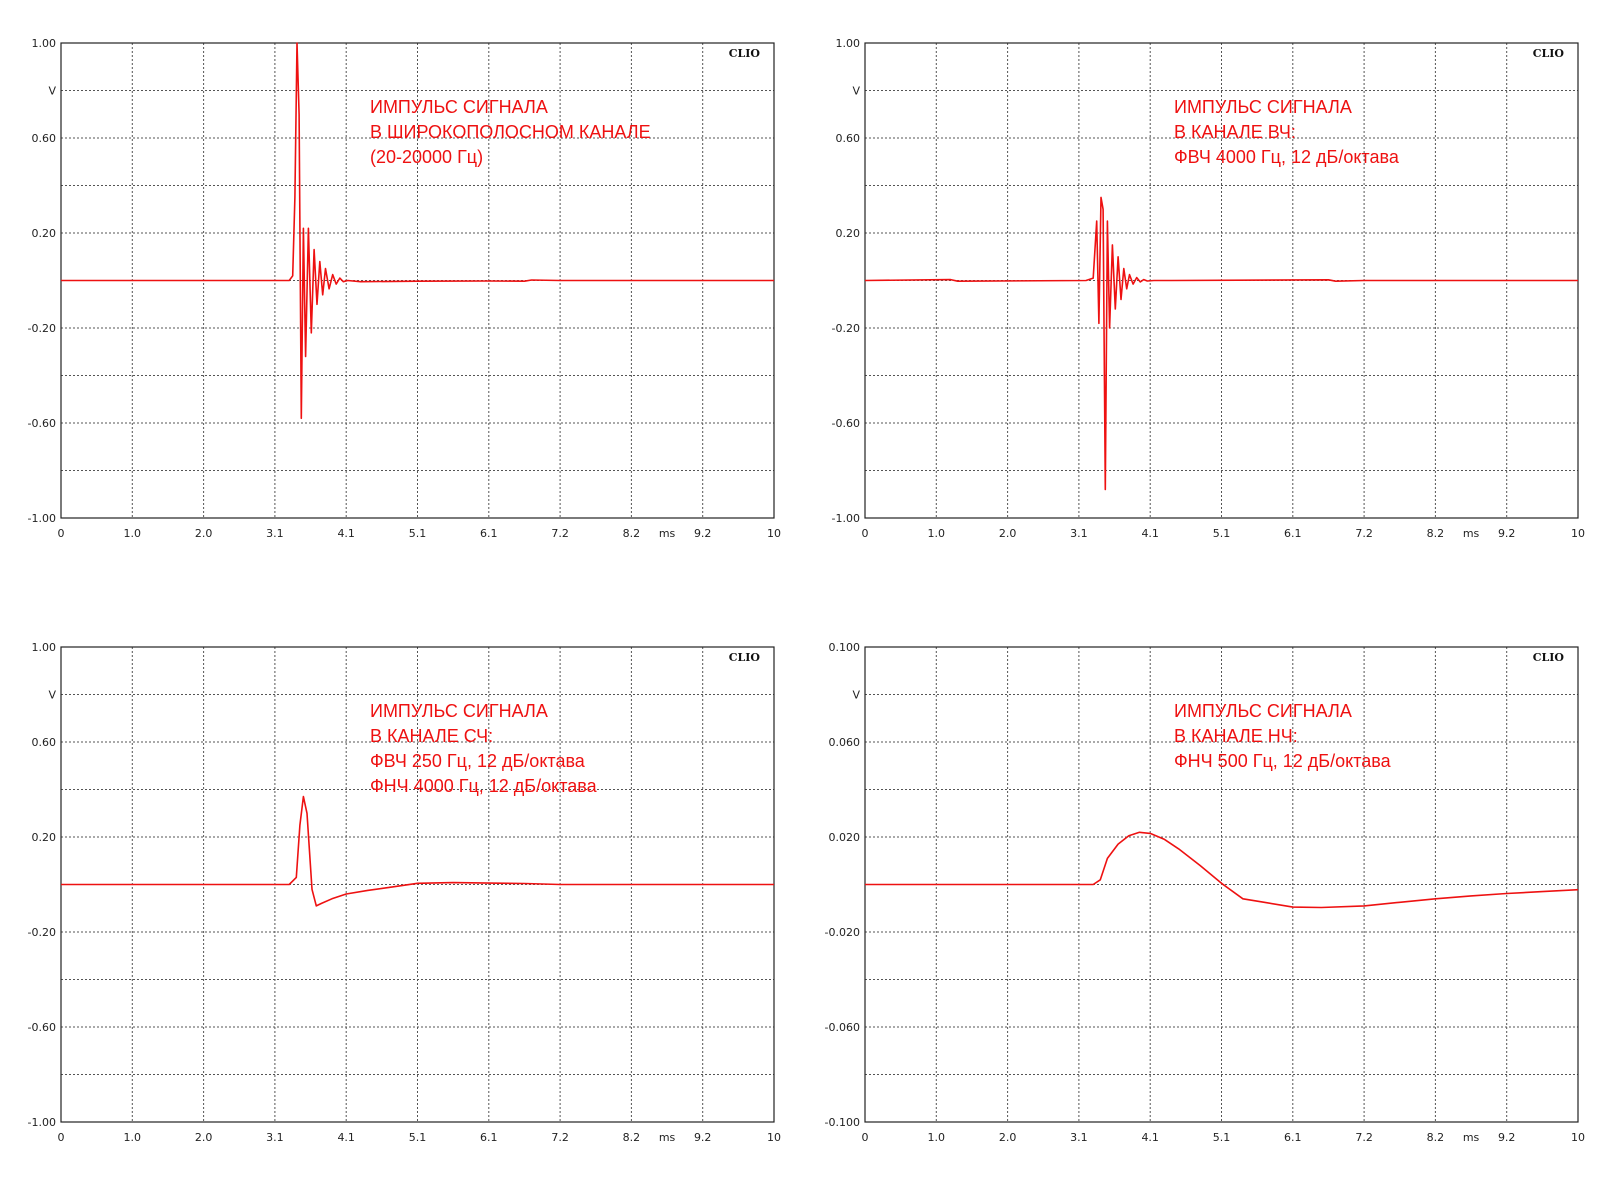 Image resolution: width=1600 pixels, height=1200 pixels. I want to click on annotation-line: В КАНАЛЕ СЧ:, so click(431, 736).